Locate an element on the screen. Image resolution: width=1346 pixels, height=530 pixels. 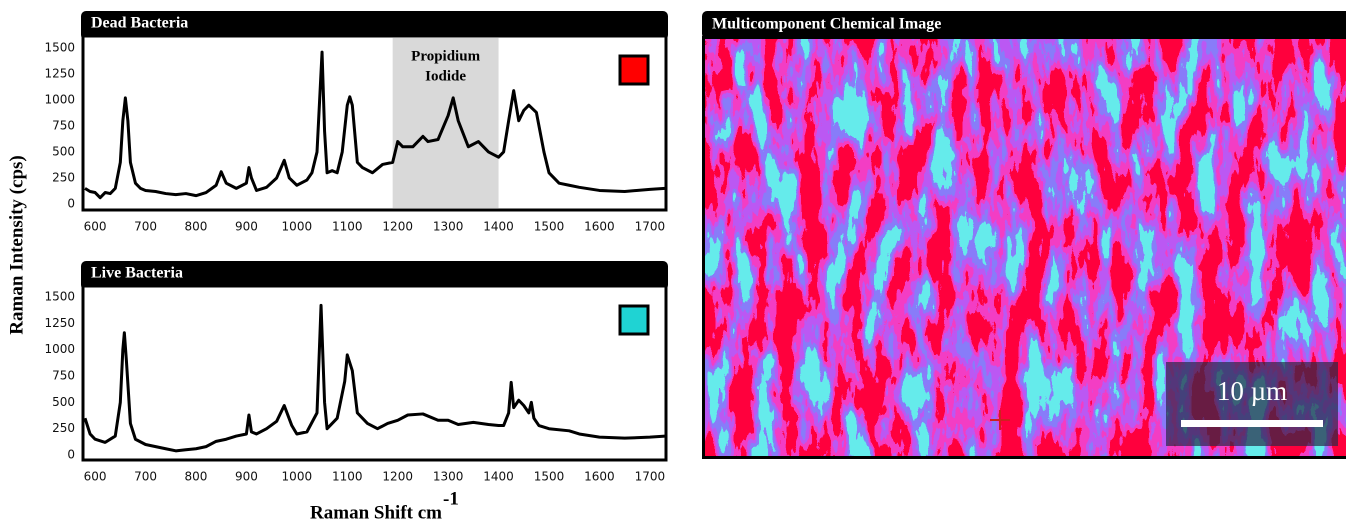
x-axis-label: Raman Shift cm is located at coordinates (376, 512).